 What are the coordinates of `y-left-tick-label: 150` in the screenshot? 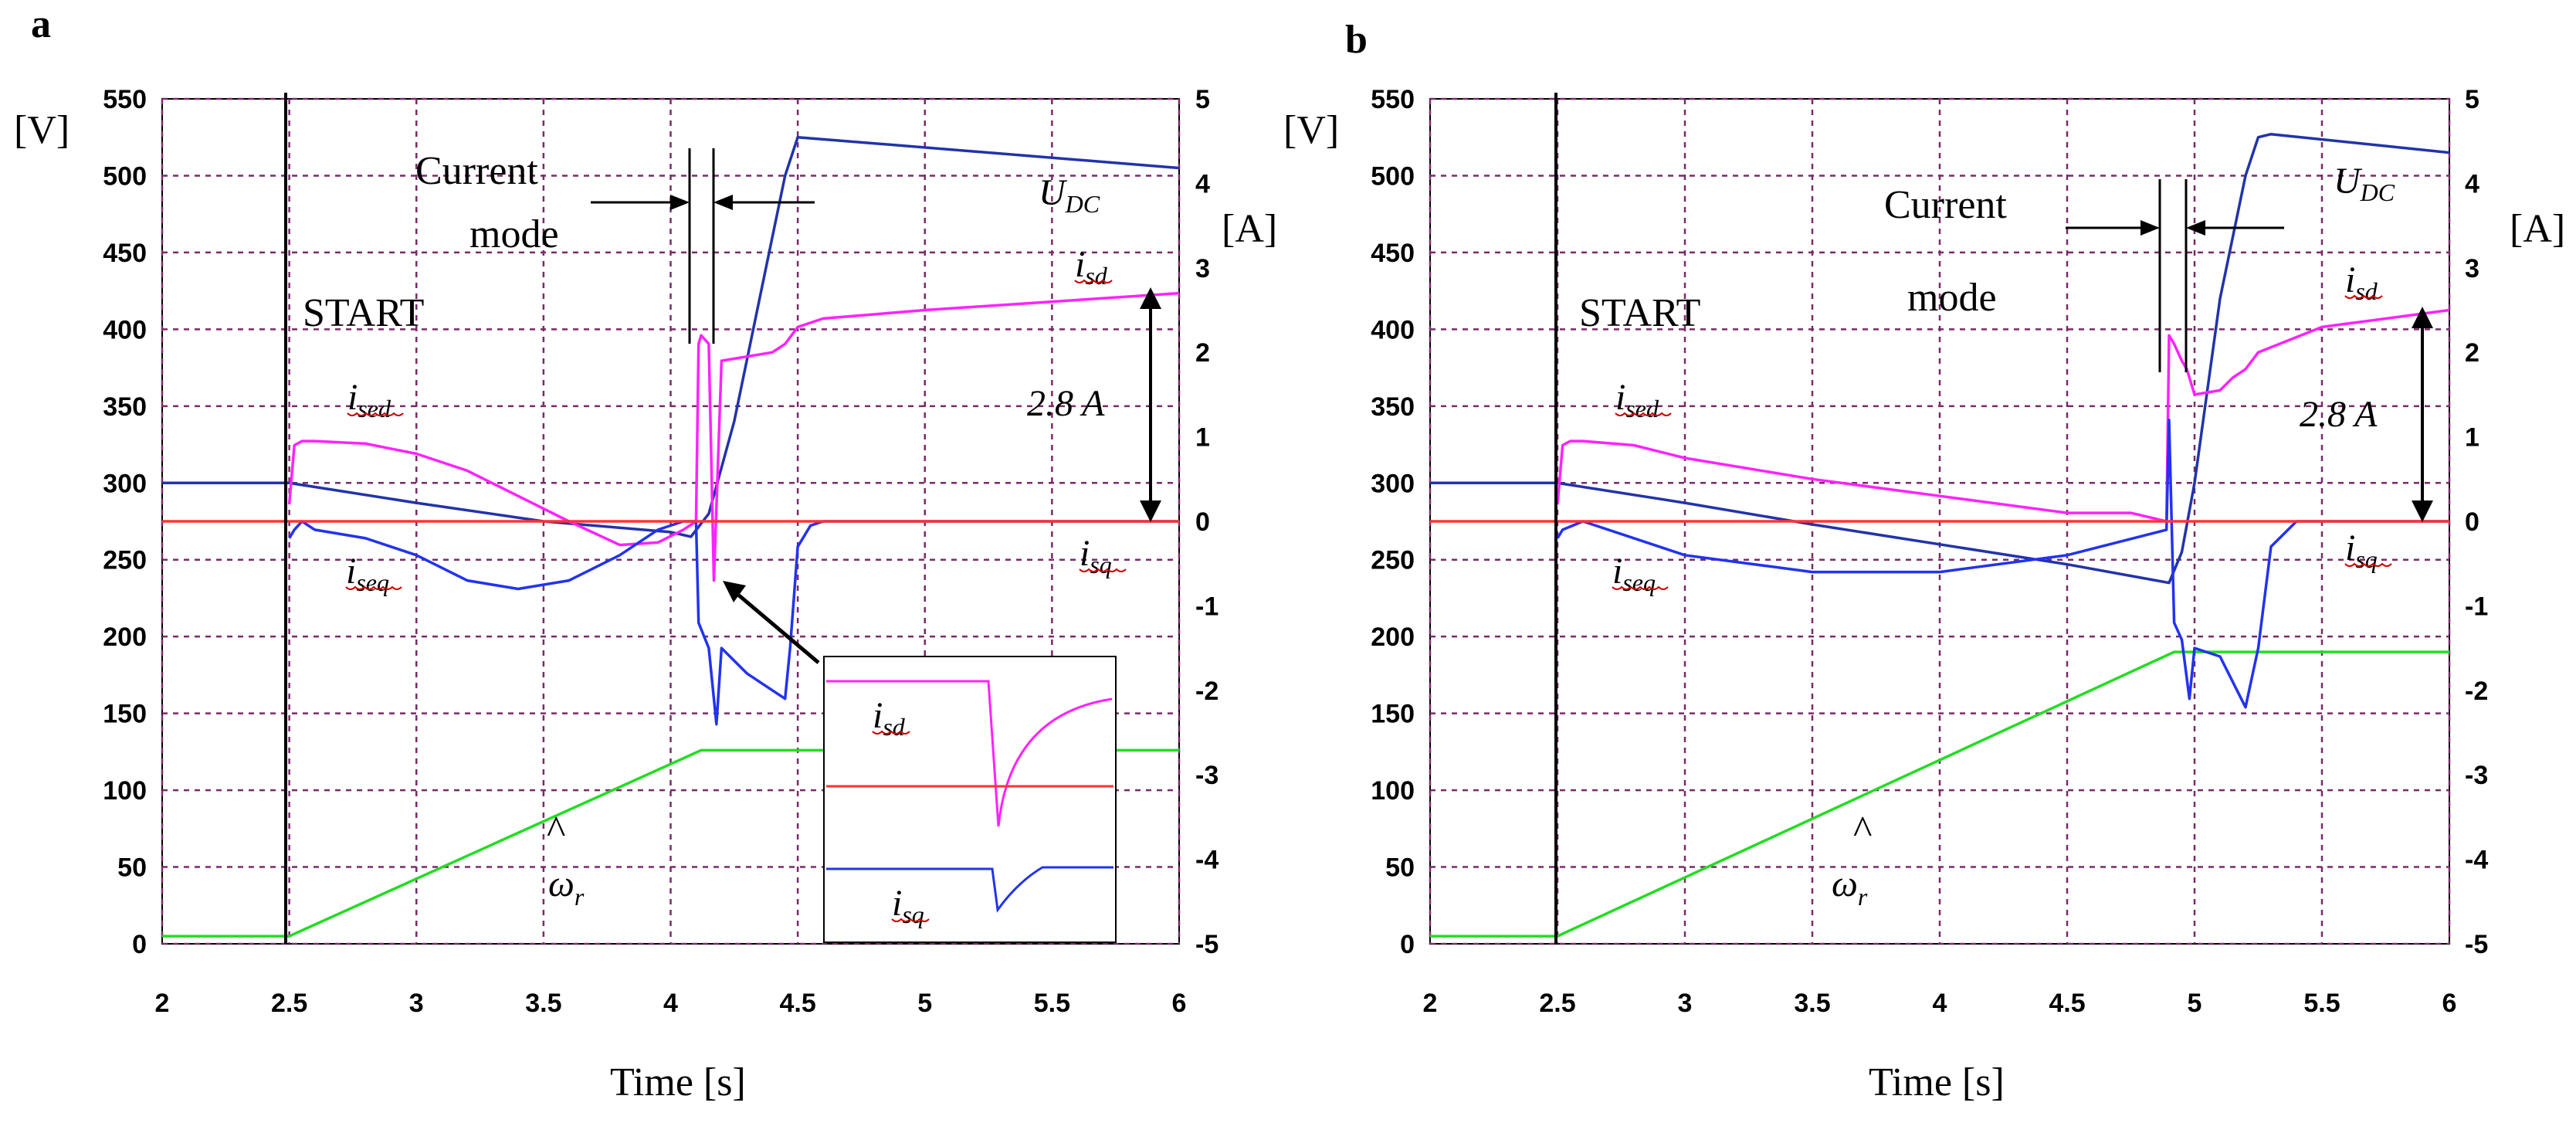 It's located at (125, 714).